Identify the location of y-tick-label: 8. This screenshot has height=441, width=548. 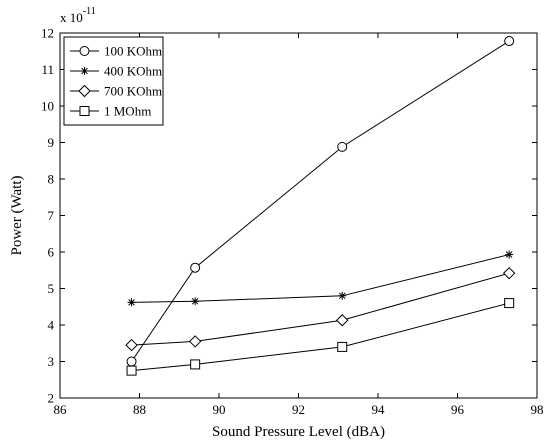
(51, 179).